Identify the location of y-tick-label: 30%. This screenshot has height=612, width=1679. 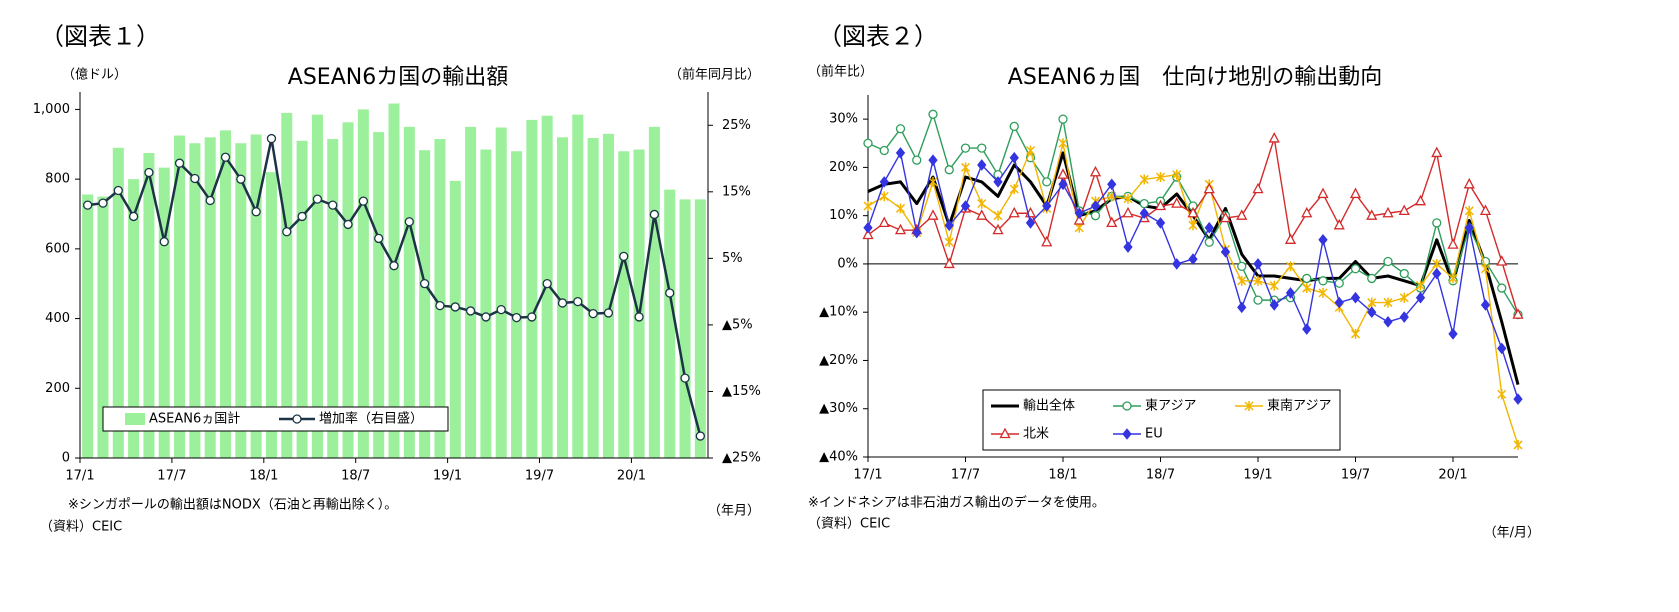
(843, 119).